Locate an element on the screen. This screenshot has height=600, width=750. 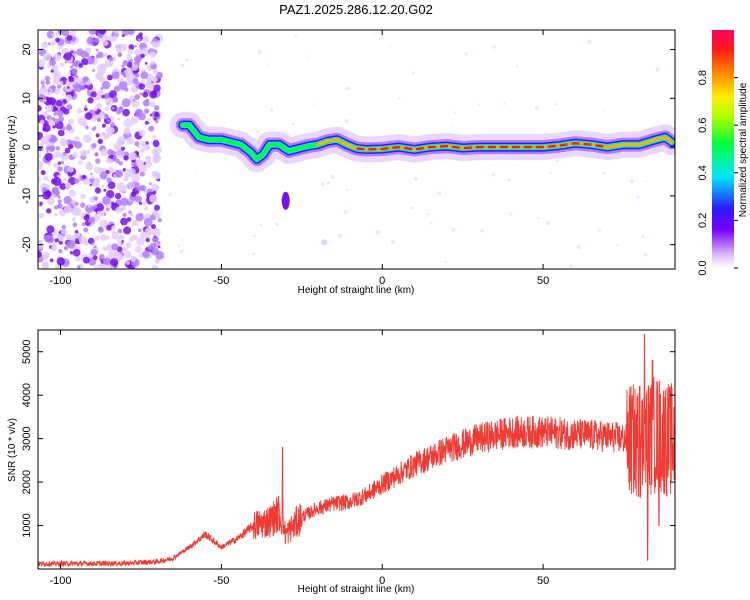
spec-xtick-label: -100 is located at coordinates (61, 281).